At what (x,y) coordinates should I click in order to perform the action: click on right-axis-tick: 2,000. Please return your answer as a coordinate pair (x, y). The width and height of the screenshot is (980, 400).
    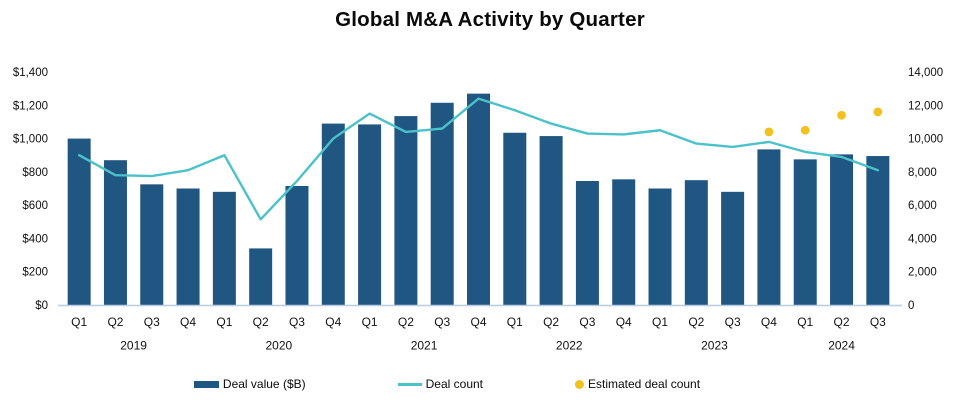
    Looking at the image, I should click on (922, 273).